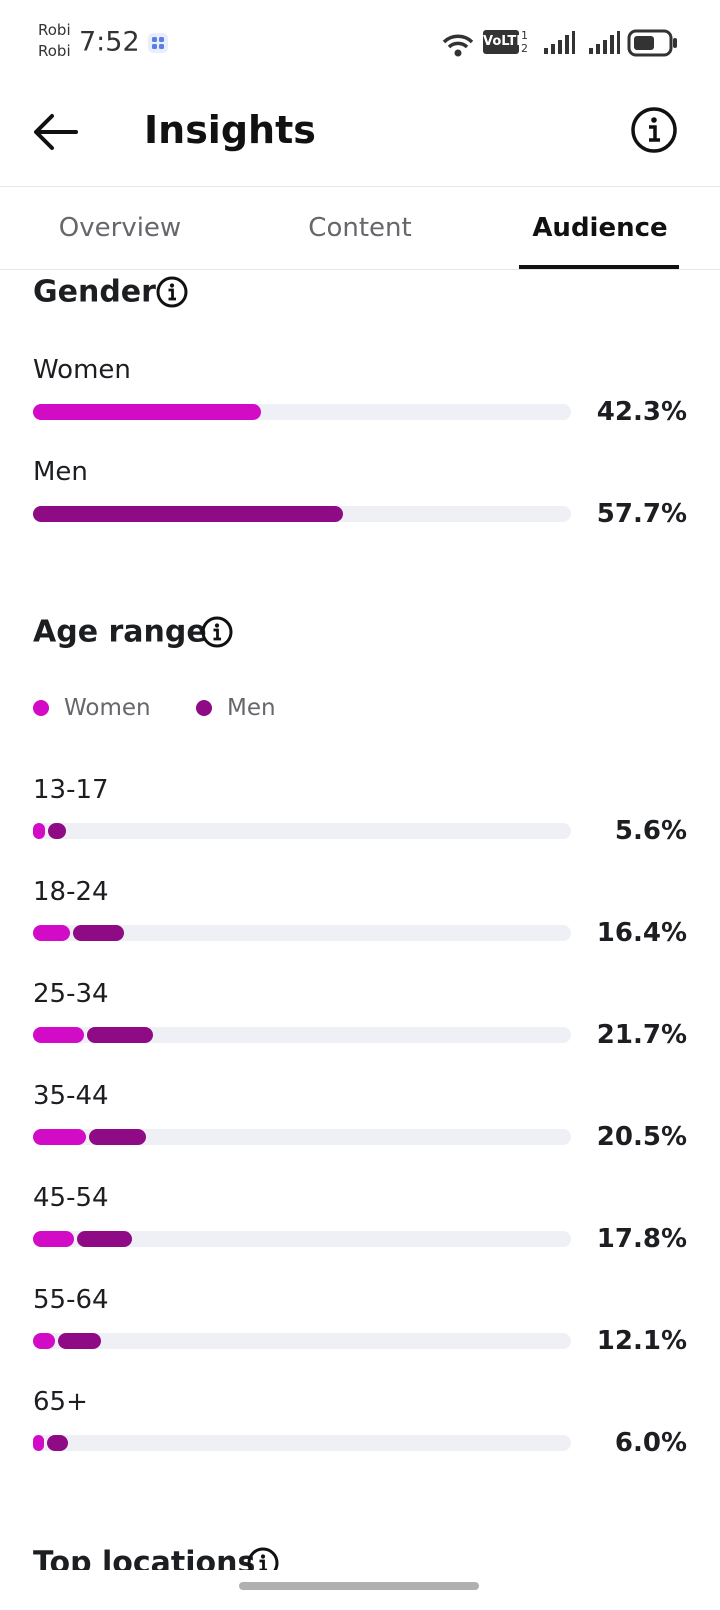 Image resolution: width=720 pixels, height=1610 pixels. Describe the element at coordinates (60, 1402) in the screenshot. I see `row-label: 65+` at that location.